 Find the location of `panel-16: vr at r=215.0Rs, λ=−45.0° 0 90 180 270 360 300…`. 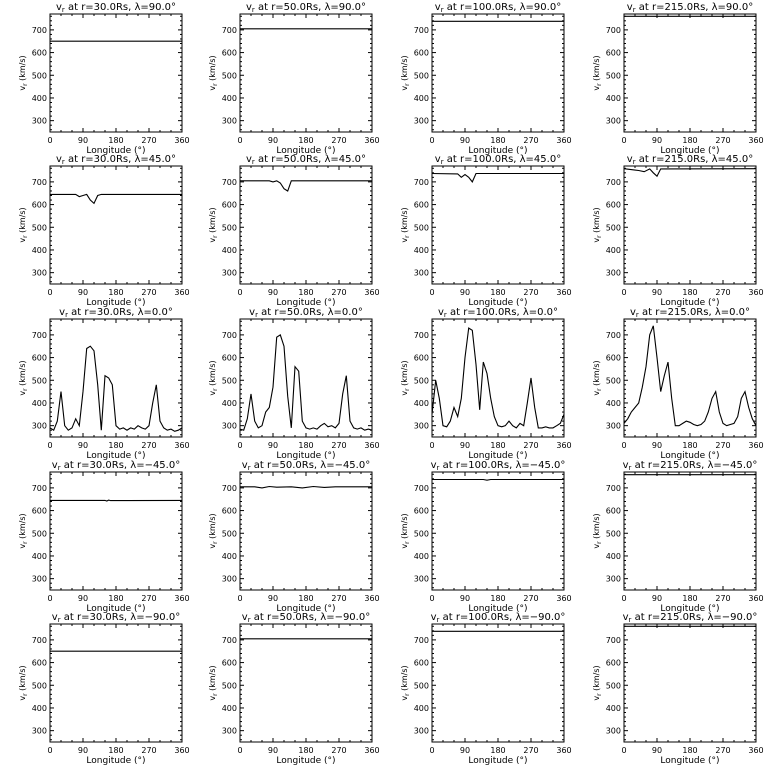

panel-16: vr at r=215.0Rs, λ=−45.0° 0 90 180 270 360 300… is located at coordinates (678, 537).